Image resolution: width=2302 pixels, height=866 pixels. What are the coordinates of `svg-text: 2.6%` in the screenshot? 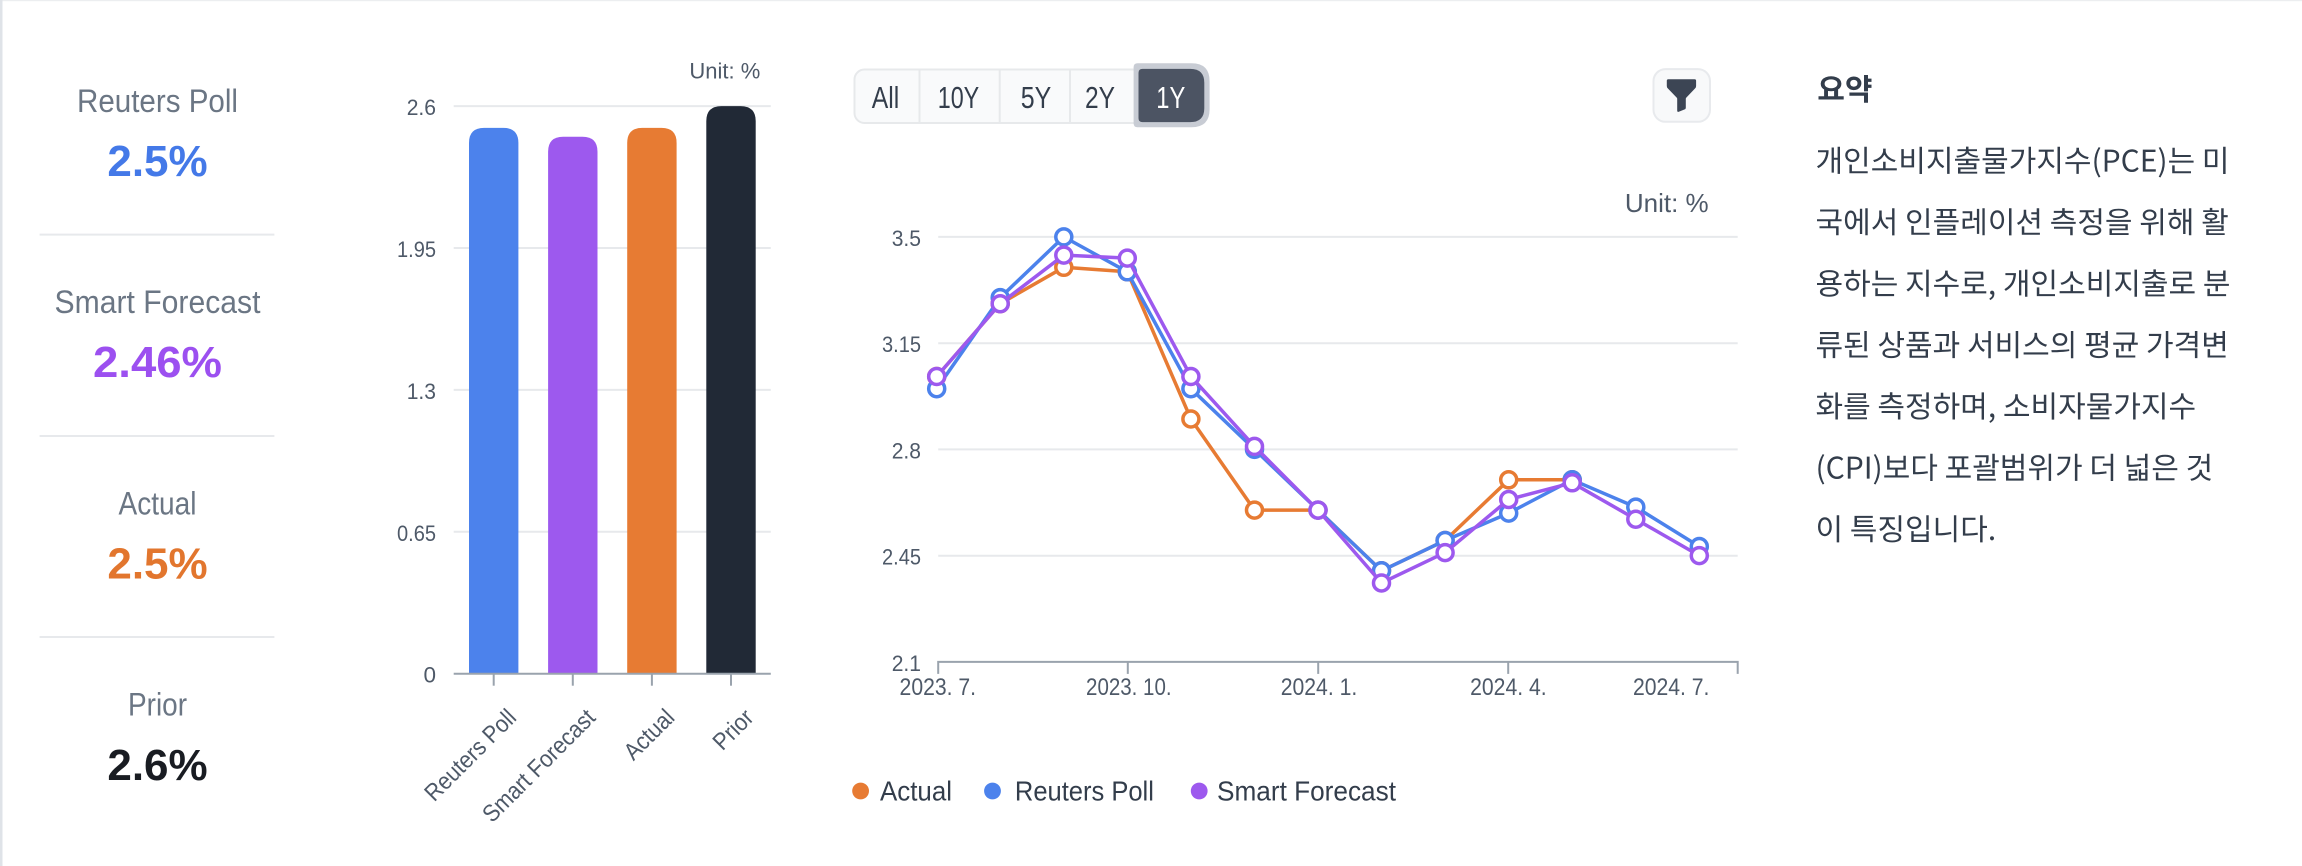 It's located at (157, 765).